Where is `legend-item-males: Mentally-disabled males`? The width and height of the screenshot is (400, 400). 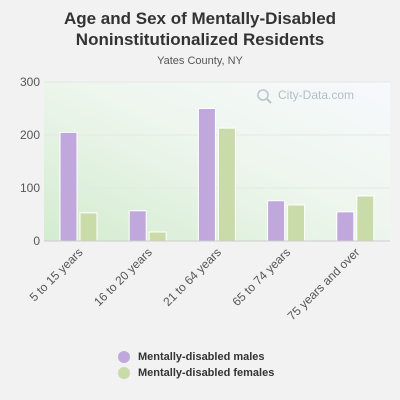
legend-item-males: Mentally-disabled males is located at coordinates (196, 357).